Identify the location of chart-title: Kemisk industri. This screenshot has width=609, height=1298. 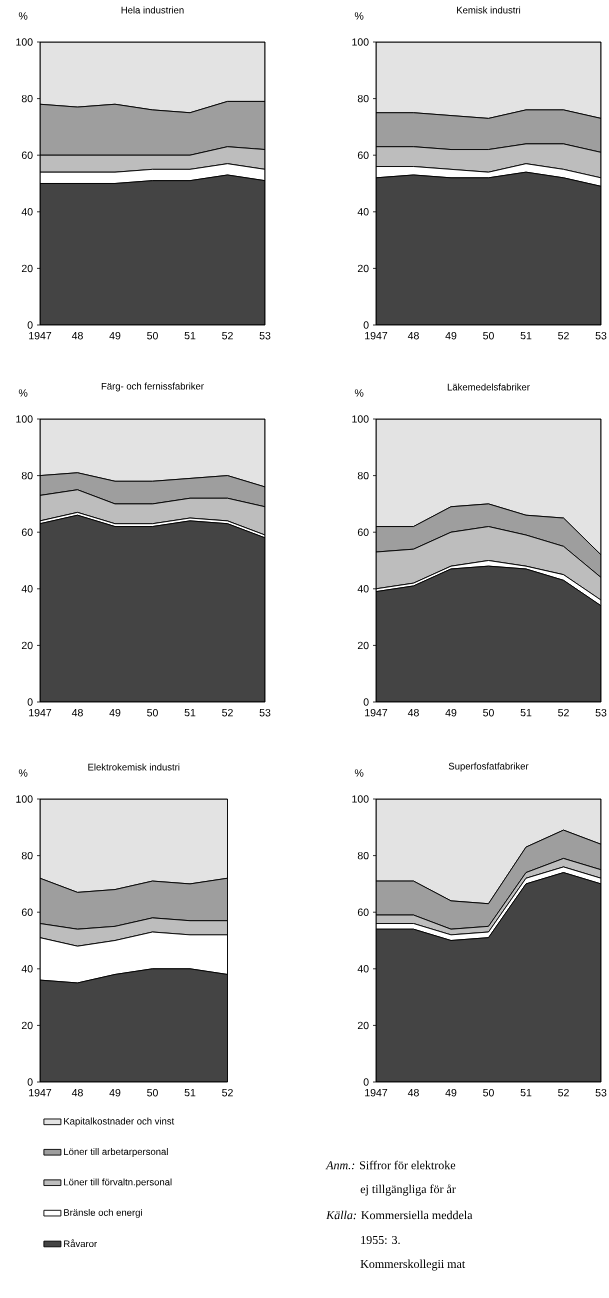
(489, 10).